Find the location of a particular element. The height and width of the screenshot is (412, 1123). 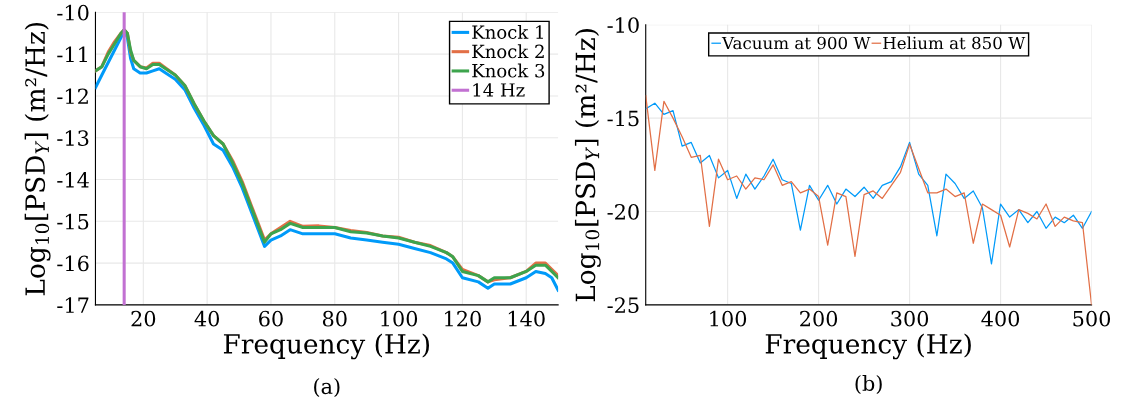

legend-label: Helium at 850 W is located at coordinates (954, 43).